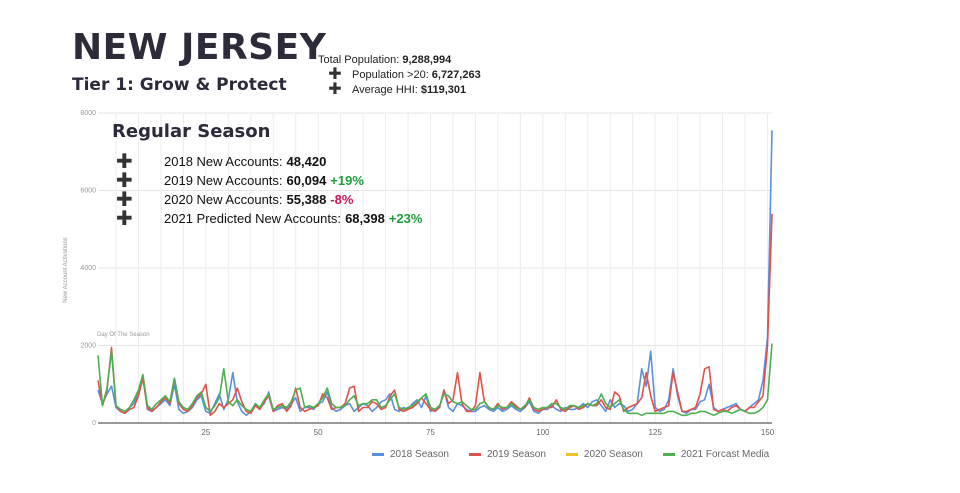  Describe the element at coordinates (435, 380) in the screenshot. I see `series-line` at that location.